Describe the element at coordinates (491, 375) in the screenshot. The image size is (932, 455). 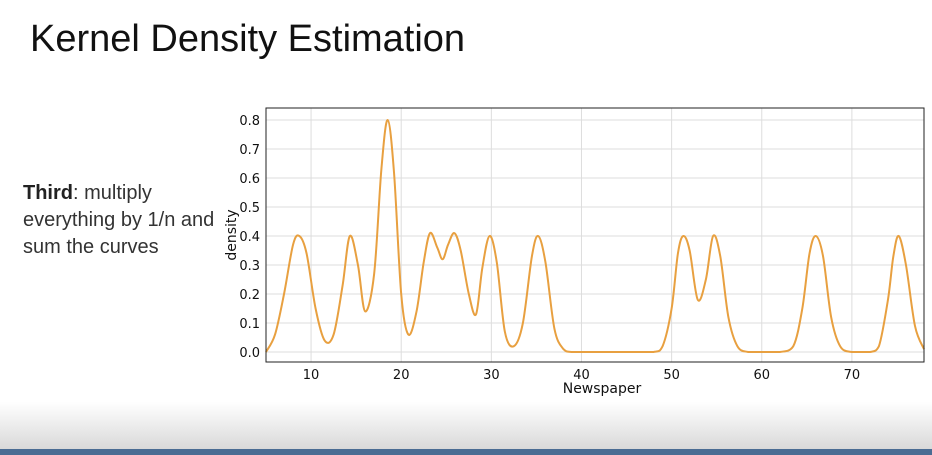
I see `x-tick-label: 30` at that location.